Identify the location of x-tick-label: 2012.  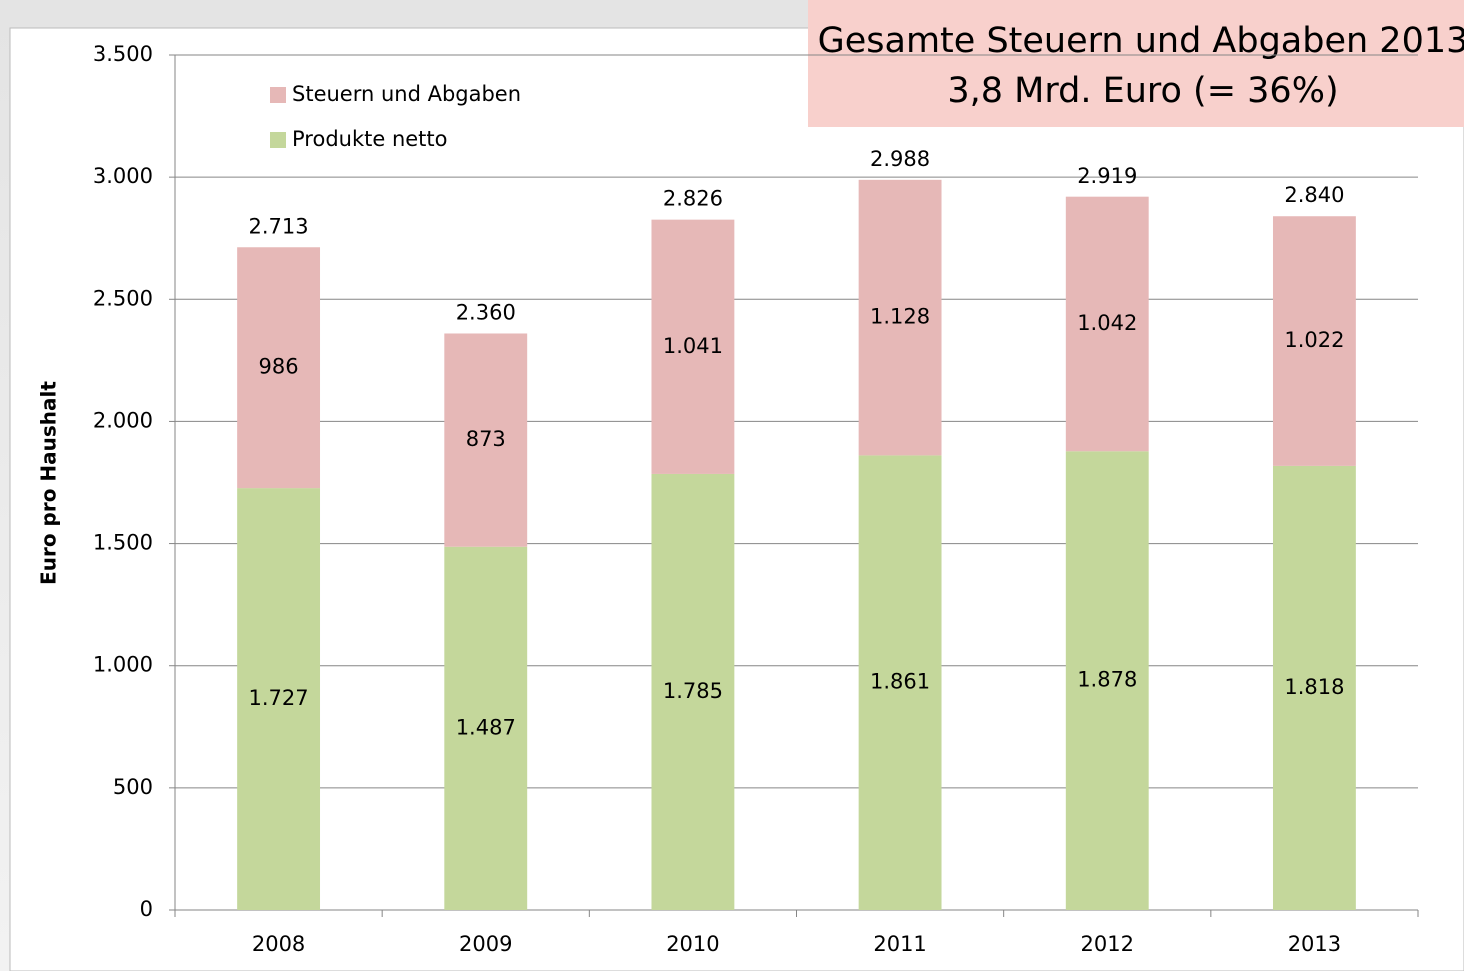
(1107, 944).